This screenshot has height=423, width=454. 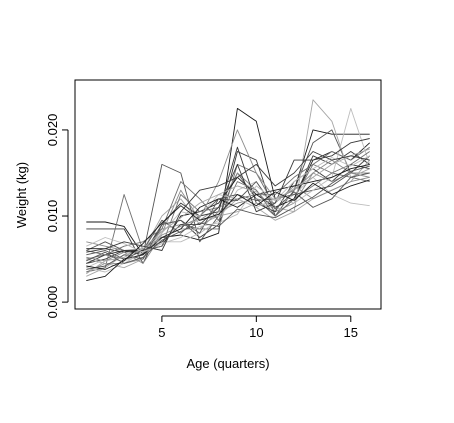 What do you see at coordinates (52, 302) in the screenshot?
I see `y-tick-label: 0.000` at bounding box center [52, 302].